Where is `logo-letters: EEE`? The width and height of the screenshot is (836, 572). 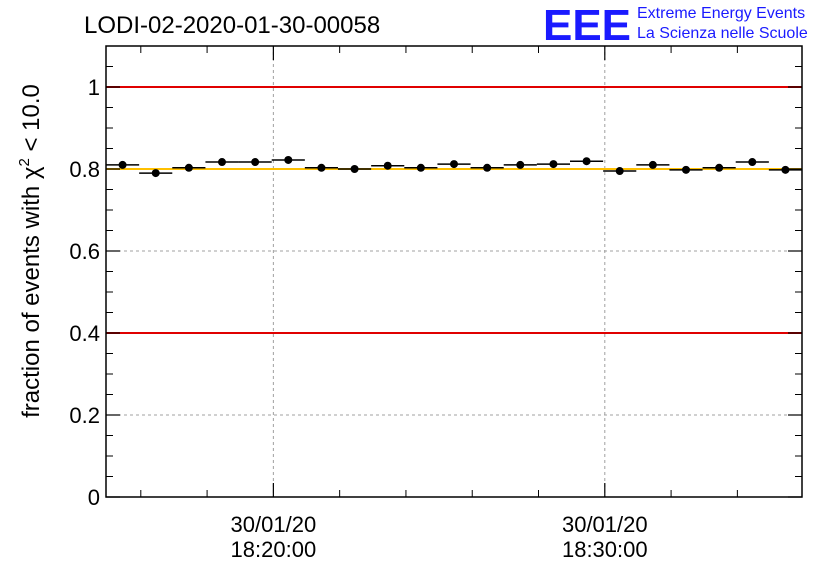
logo-letters: EEE is located at coordinates (587, 25).